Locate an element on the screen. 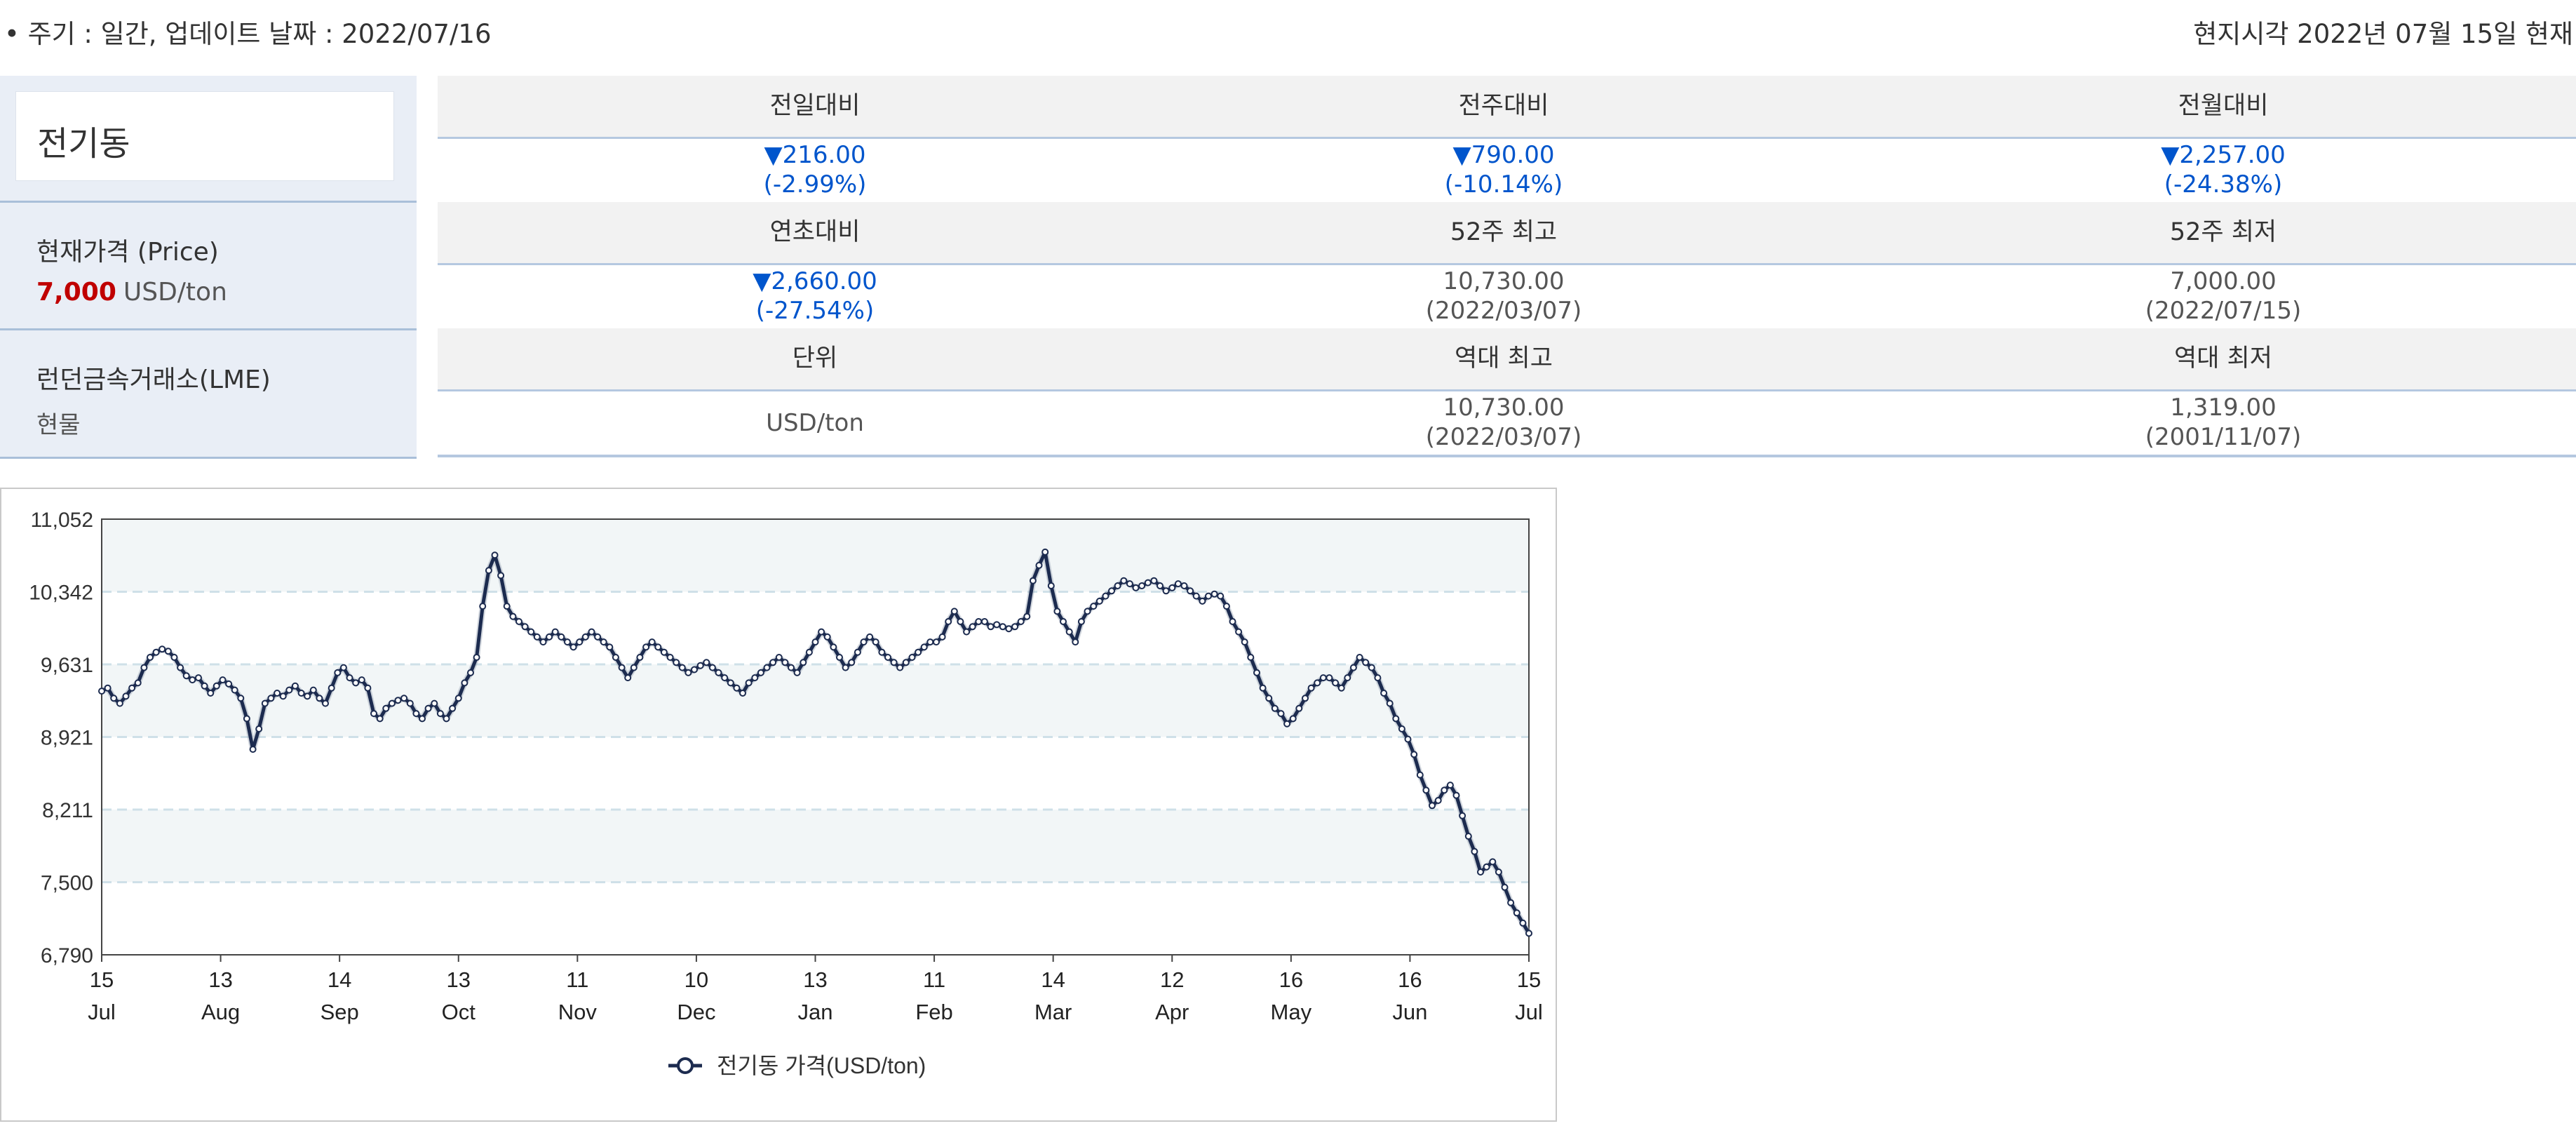 This screenshot has height=1133, width=2576. exchange-name: 런던금속거래소(LME) is located at coordinates (153, 380).